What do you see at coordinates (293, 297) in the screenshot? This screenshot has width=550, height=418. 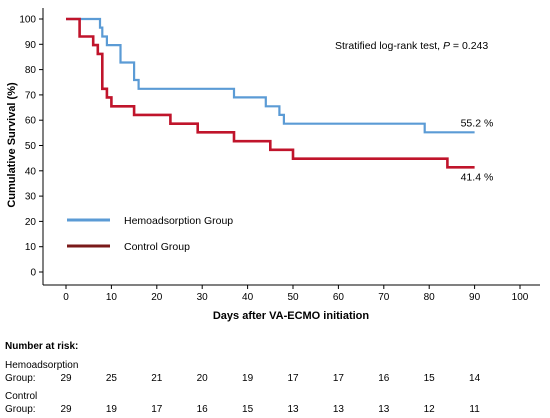 I see `x-tick-label: 50` at bounding box center [293, 297].